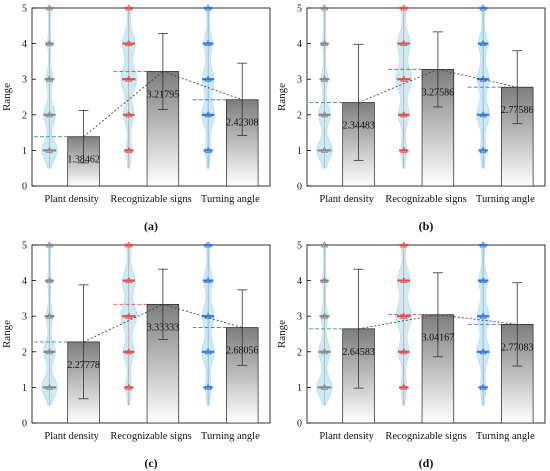 The image size is (550, 471). Describe the element at coordinates (426, 463) in the screenshot. I see `panel-label: (d)` at that location.